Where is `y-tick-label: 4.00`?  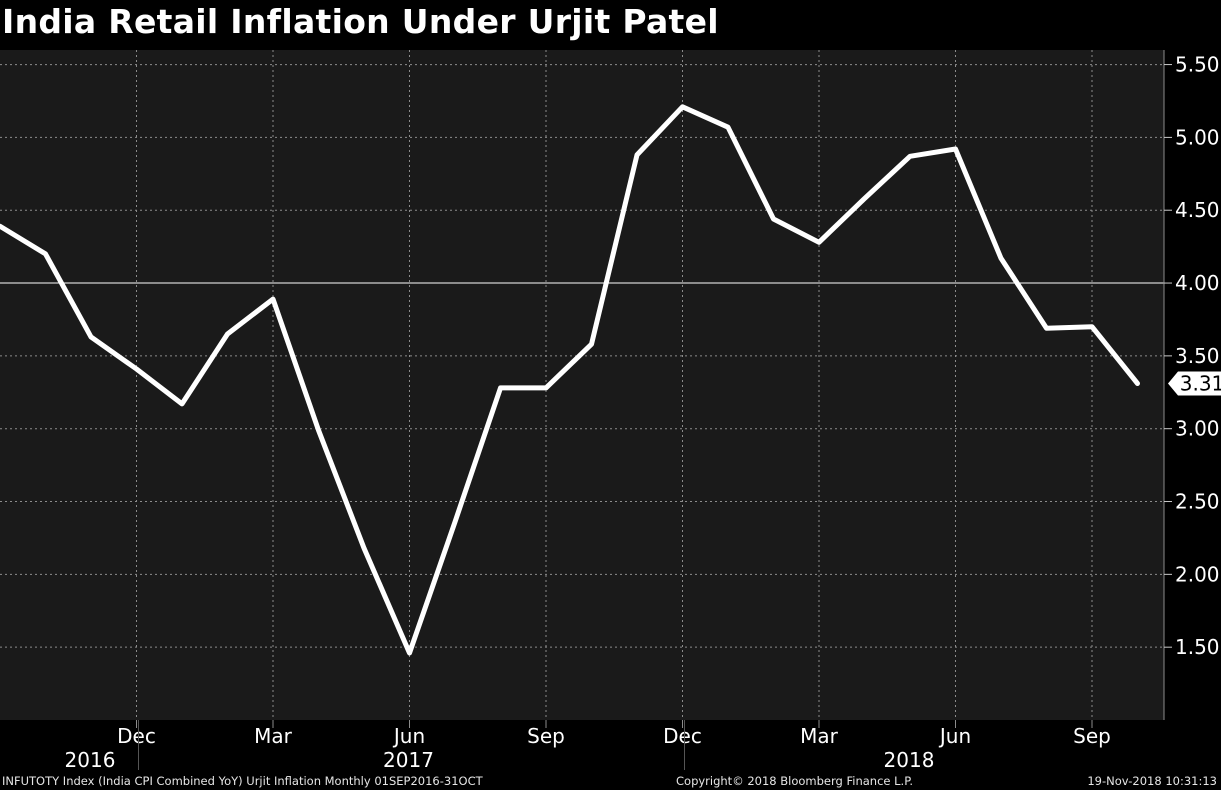
y-tick-label: 4.00 is located at coordinates (1197, 283).